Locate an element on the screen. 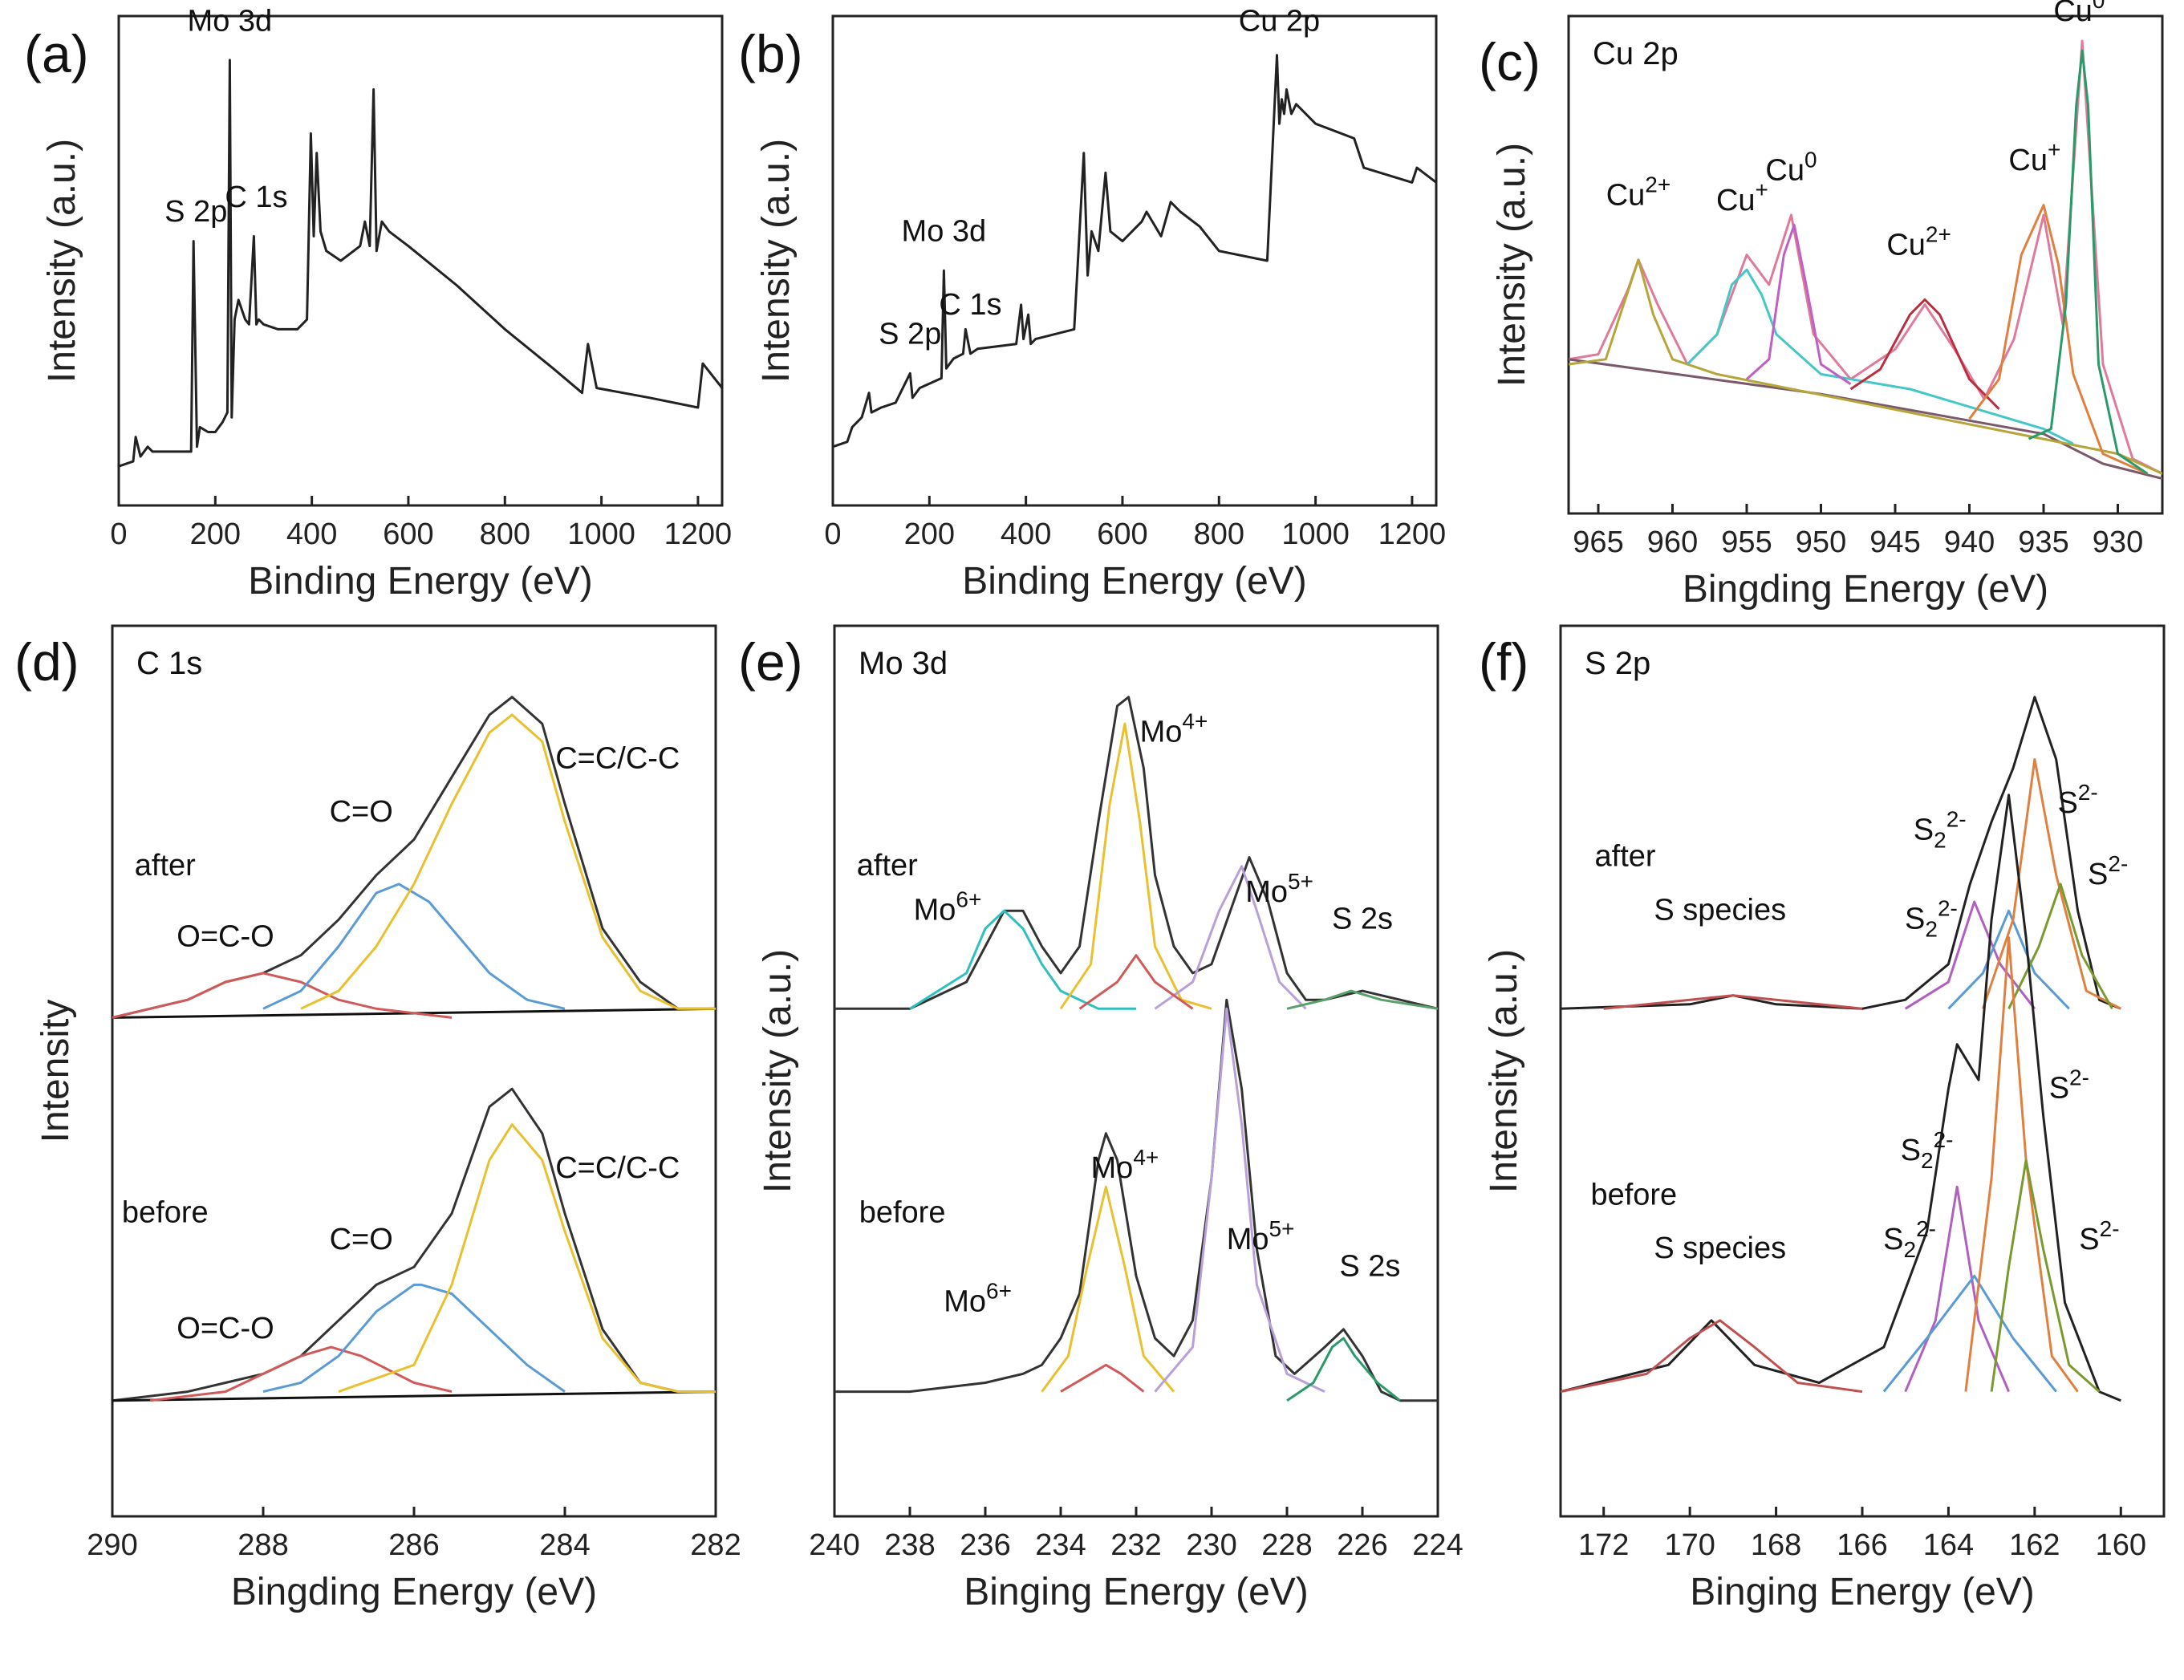 The image size is (2184, 1680). panel-b-xlabel: Binding Energy (eV) is located at coordinates (1134, 581).